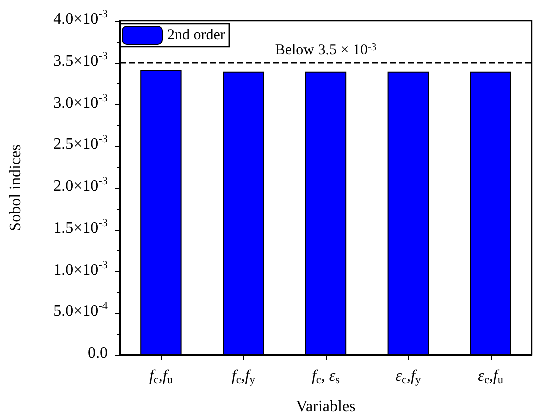 Image resolution: width=536 pixels, height=420 pixels. What do you see at coordinates (197, 36) in the screenshot?
I see `legend-label: 2nd order` at bounding box center [197, 36].